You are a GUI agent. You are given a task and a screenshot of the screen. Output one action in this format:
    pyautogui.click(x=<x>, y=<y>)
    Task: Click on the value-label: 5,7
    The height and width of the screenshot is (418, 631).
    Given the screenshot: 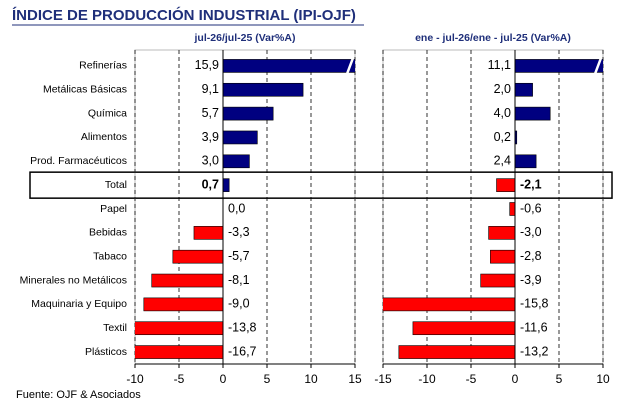 What is the action you would take?
    pyautogui.click(x=210, y=113)
    